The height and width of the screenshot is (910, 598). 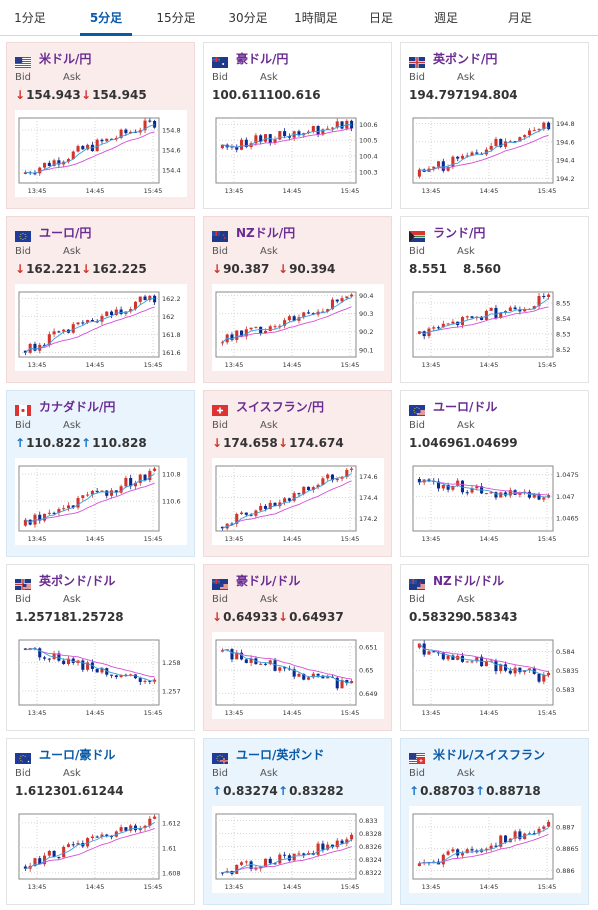 I want to click on card-title: カナダドル/円, so click(x=65, y=407).